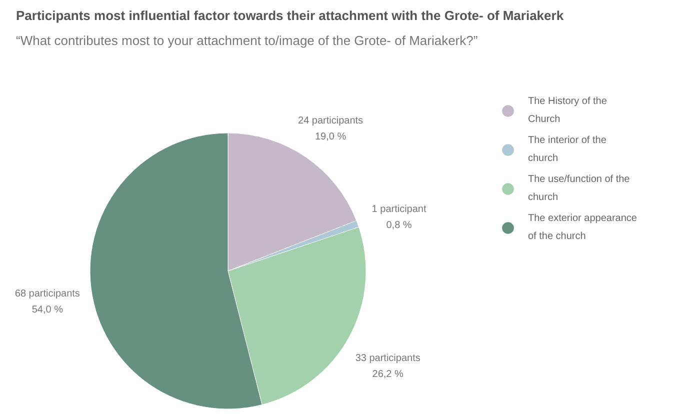 The width and height of the screenshot is (680, 414). Describe the element at coordinates (387, 366) in the screenshot. I see `data-label: 33 participants 26,2 %` at that location.